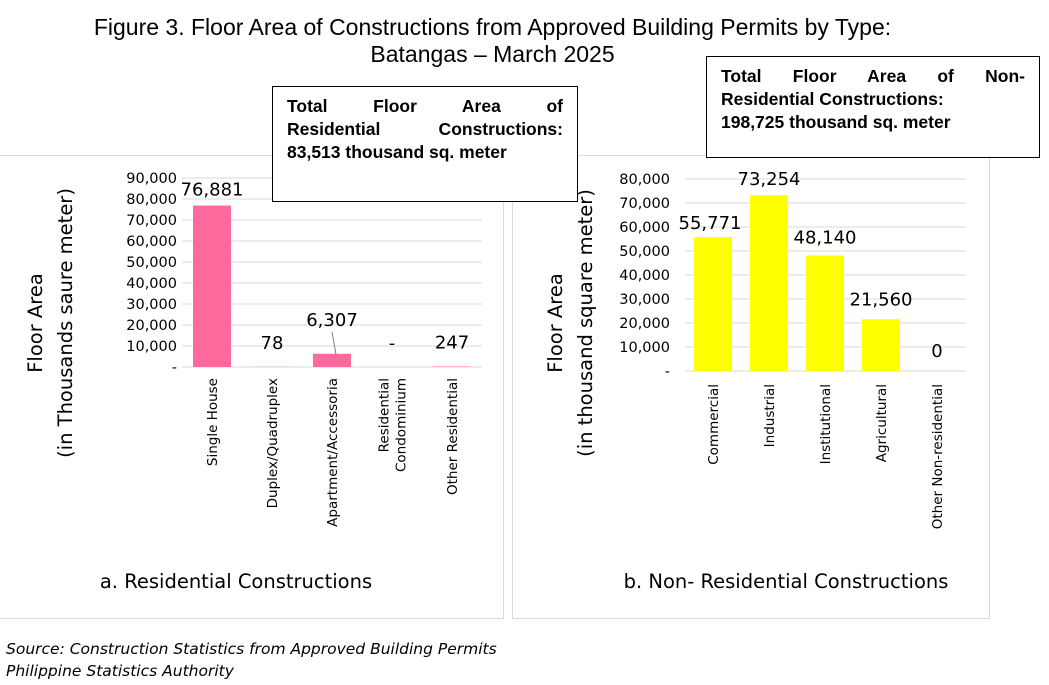  What do you see at coordinates (710, 223) in the screenshot?
I see `nonres-data-label-1: 55,771` at bounding box center [710, 223].